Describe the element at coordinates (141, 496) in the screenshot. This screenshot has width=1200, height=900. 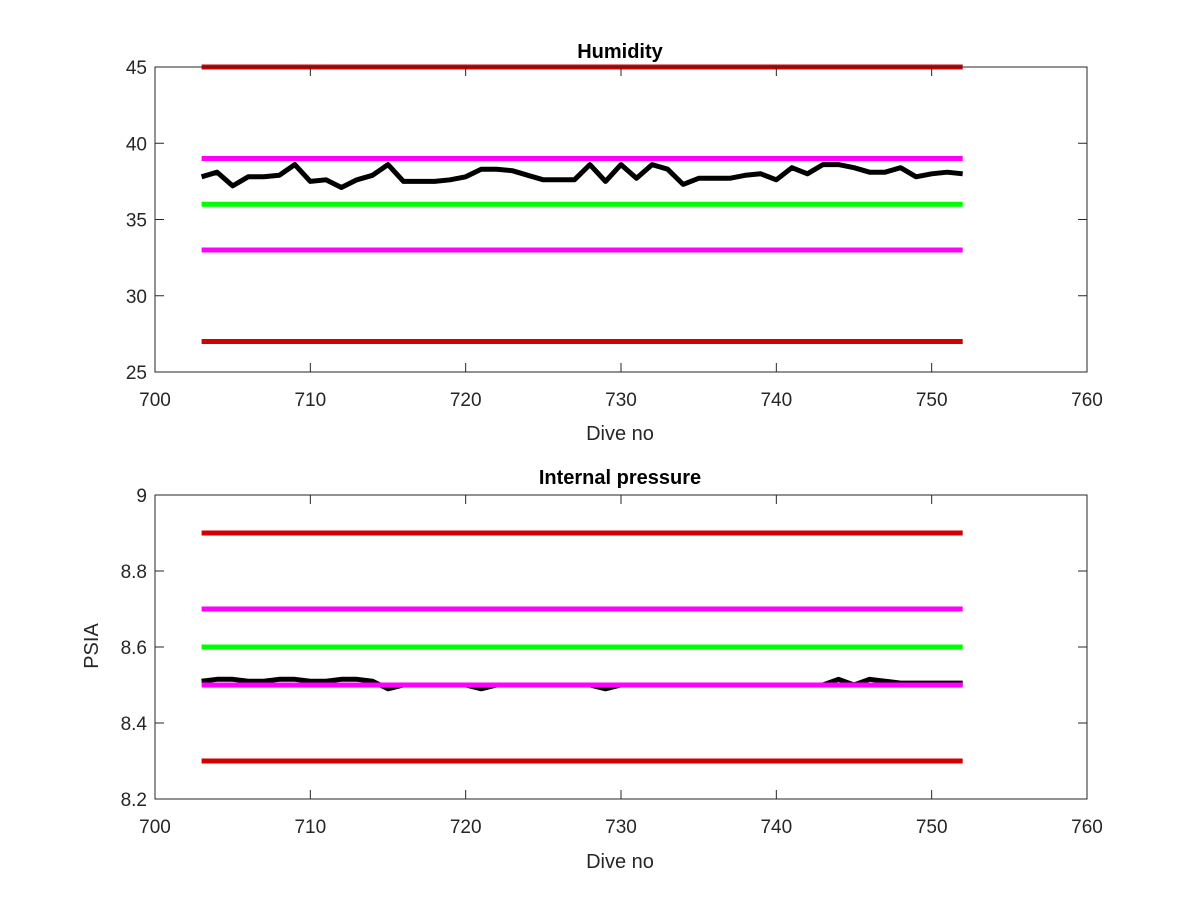
I see `y-tick-label: 9` at that location.